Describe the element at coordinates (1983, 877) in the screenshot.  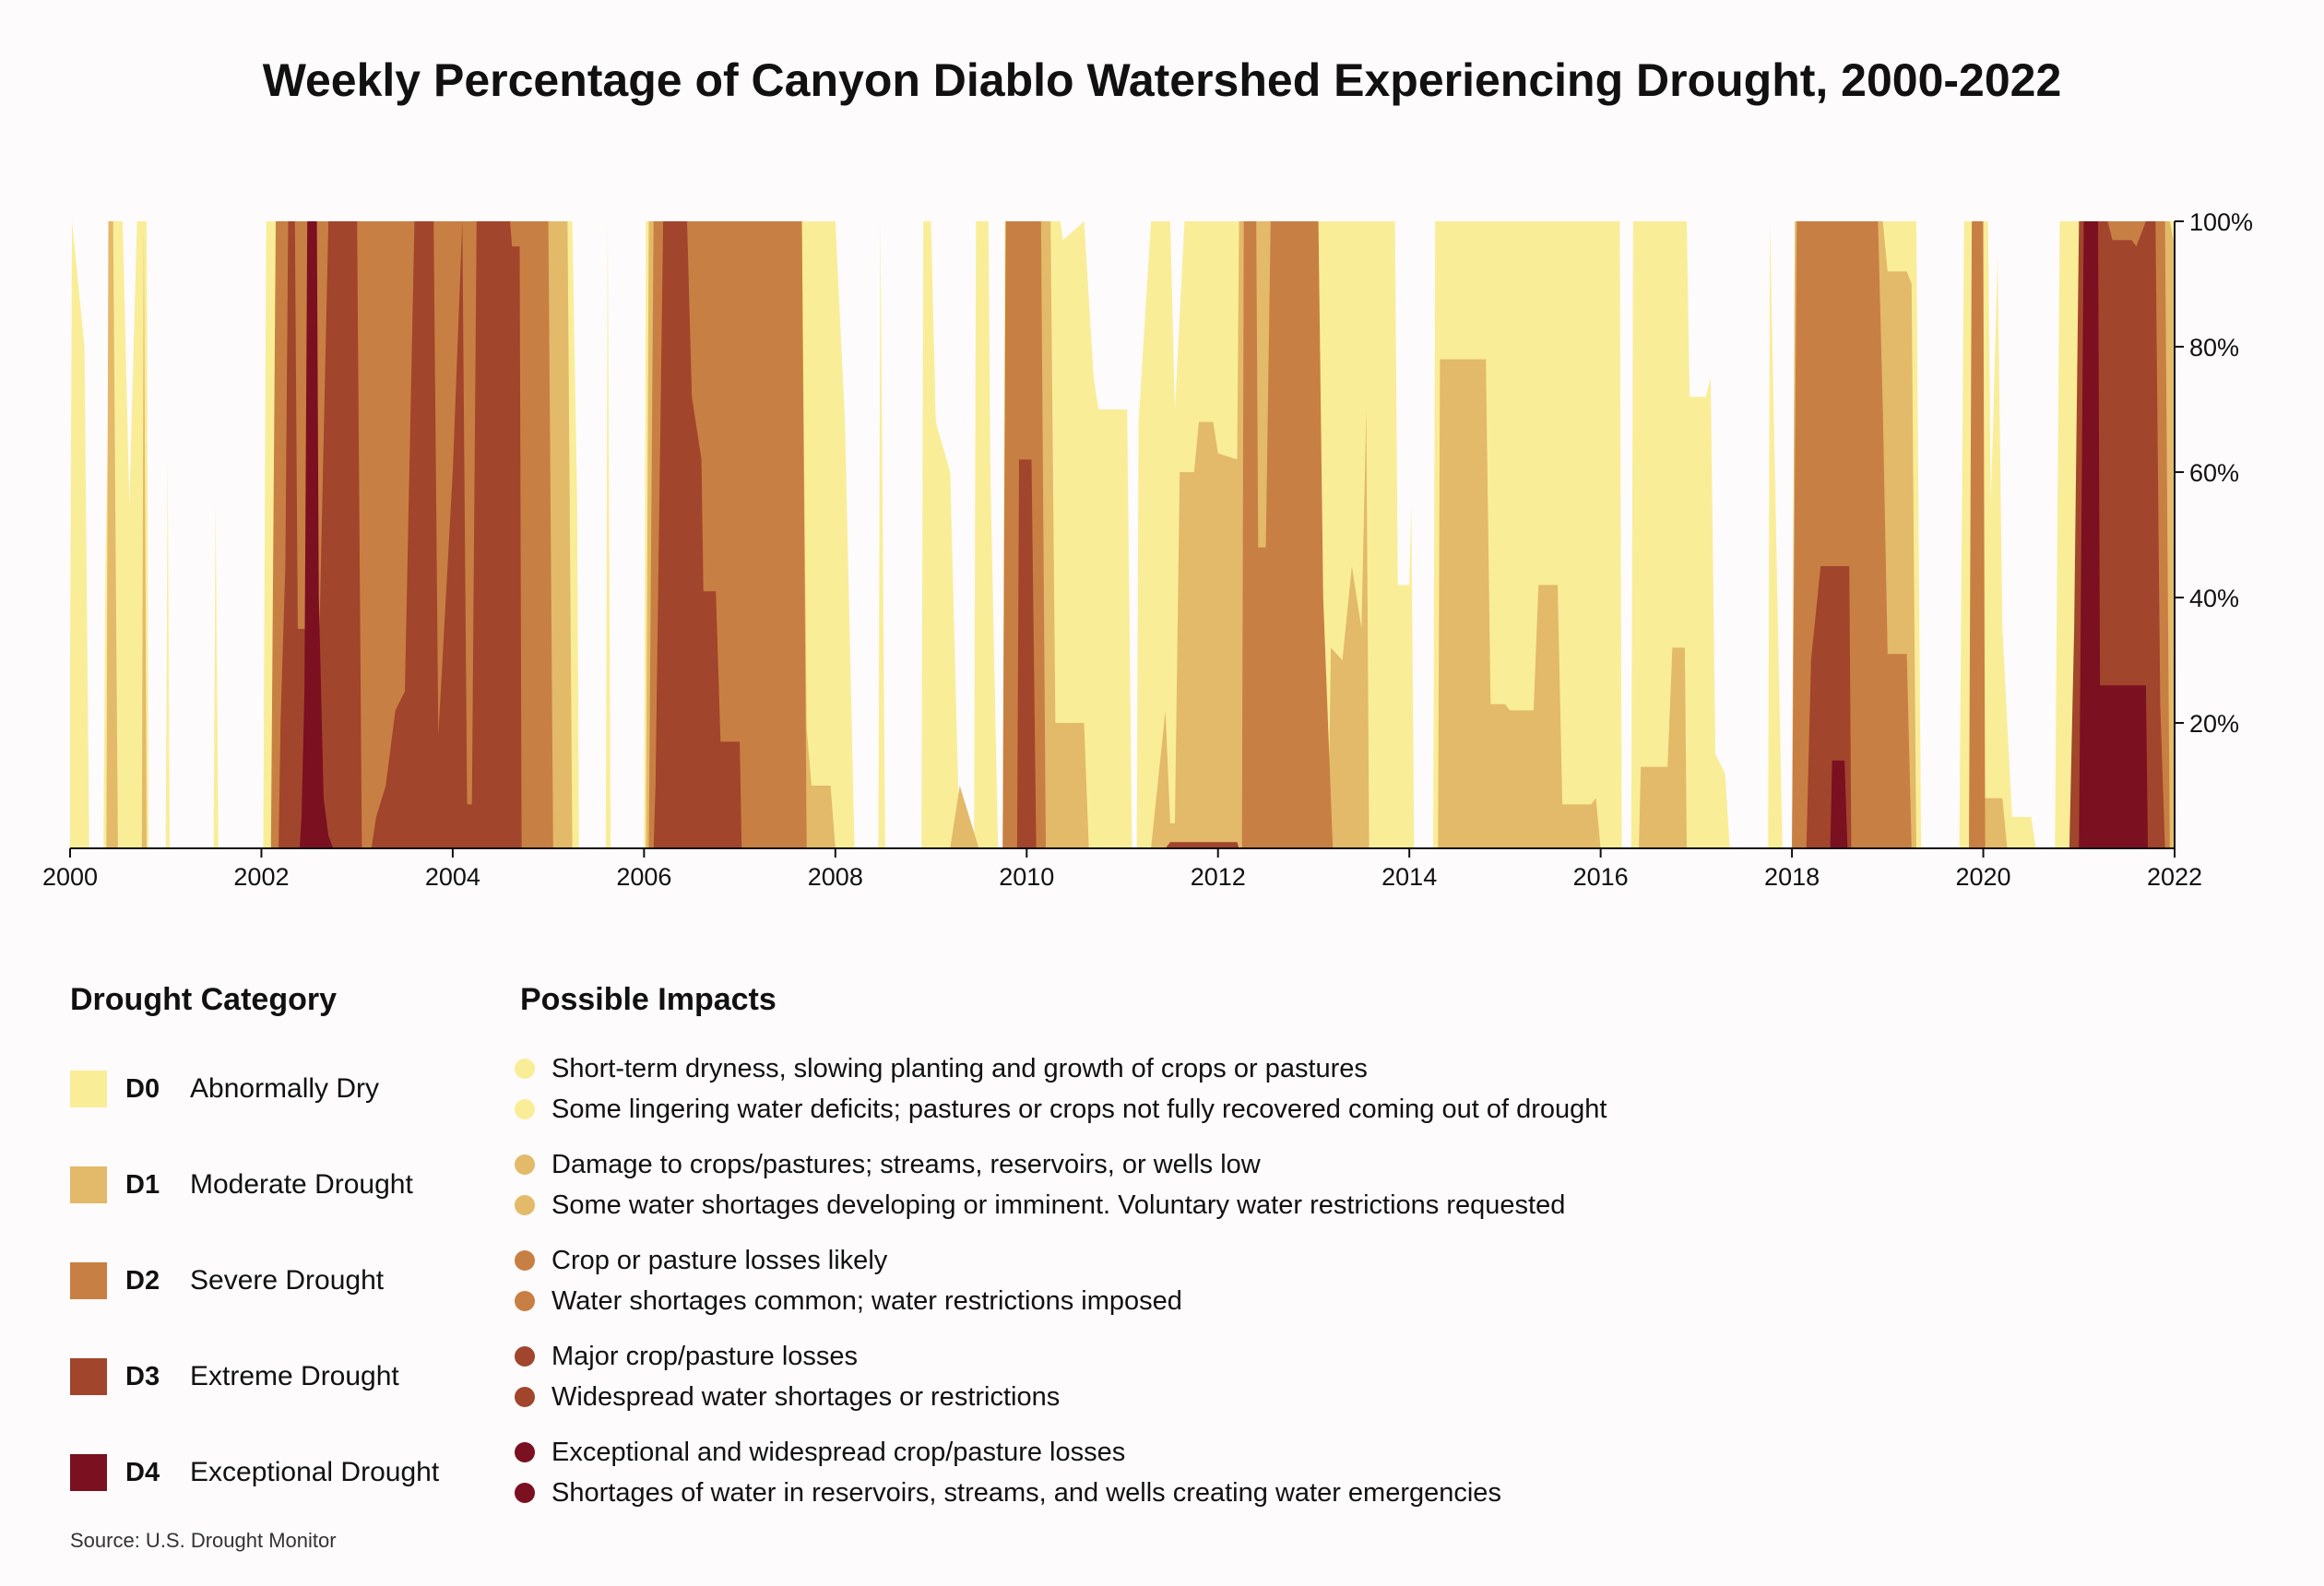
I see `x-tick-label: 2020` at that location.